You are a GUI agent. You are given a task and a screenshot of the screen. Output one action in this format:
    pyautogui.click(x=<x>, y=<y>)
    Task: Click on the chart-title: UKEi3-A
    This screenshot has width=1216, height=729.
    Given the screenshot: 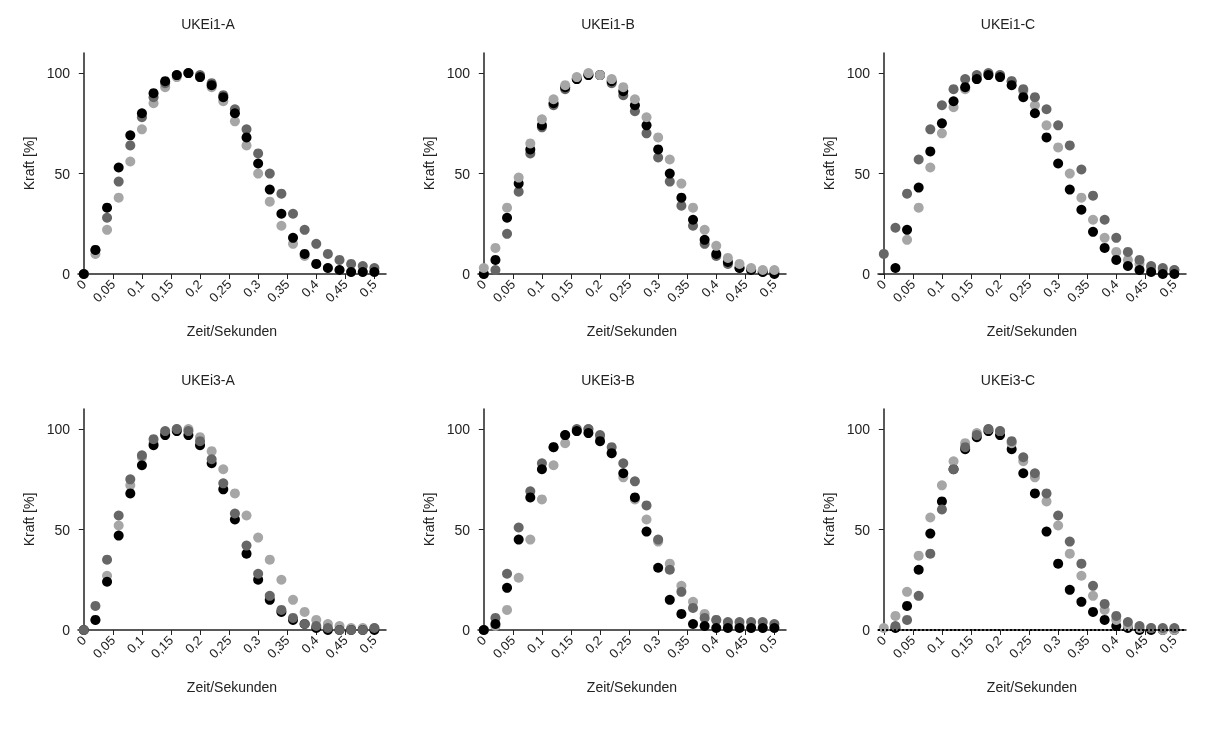 What is the action you would take?
    pyautogui.click(x=208, y=380)
    